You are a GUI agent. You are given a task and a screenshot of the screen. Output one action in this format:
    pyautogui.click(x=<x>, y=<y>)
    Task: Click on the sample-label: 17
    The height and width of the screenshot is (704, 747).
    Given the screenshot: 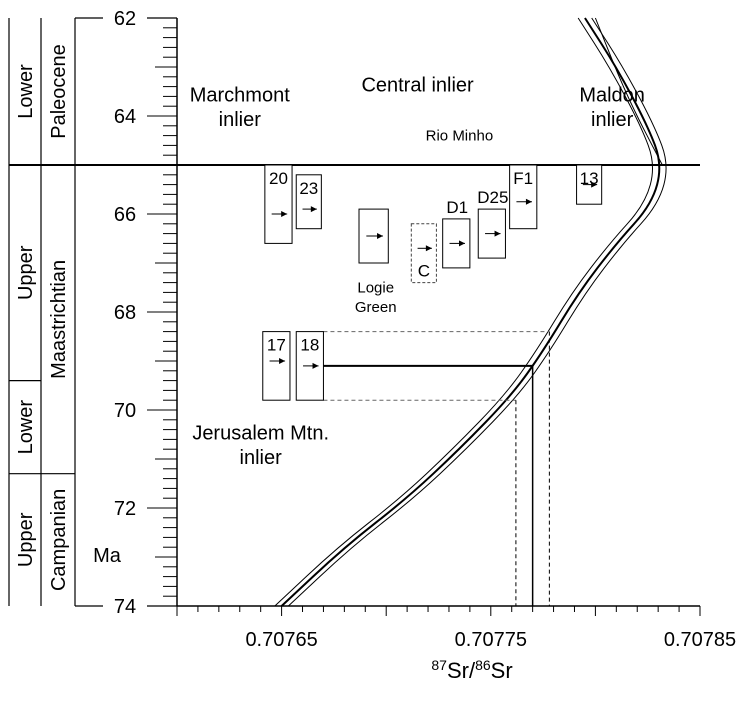 What is the action you would take?
    pyautogui.click(x=276, y=345)
    